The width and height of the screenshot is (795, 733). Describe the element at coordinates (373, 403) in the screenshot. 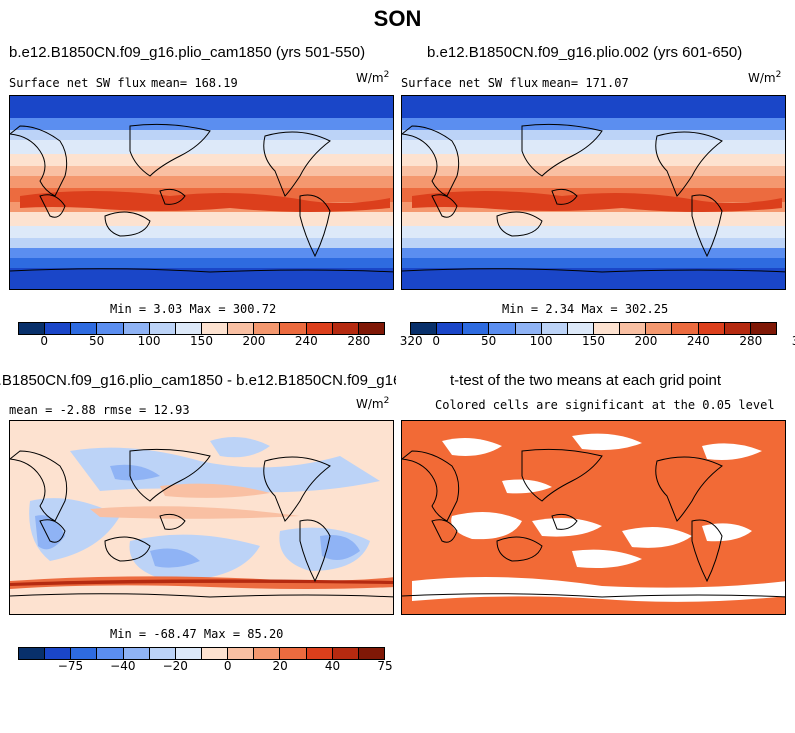

I see `panel3-unit: W/m2` at that location.